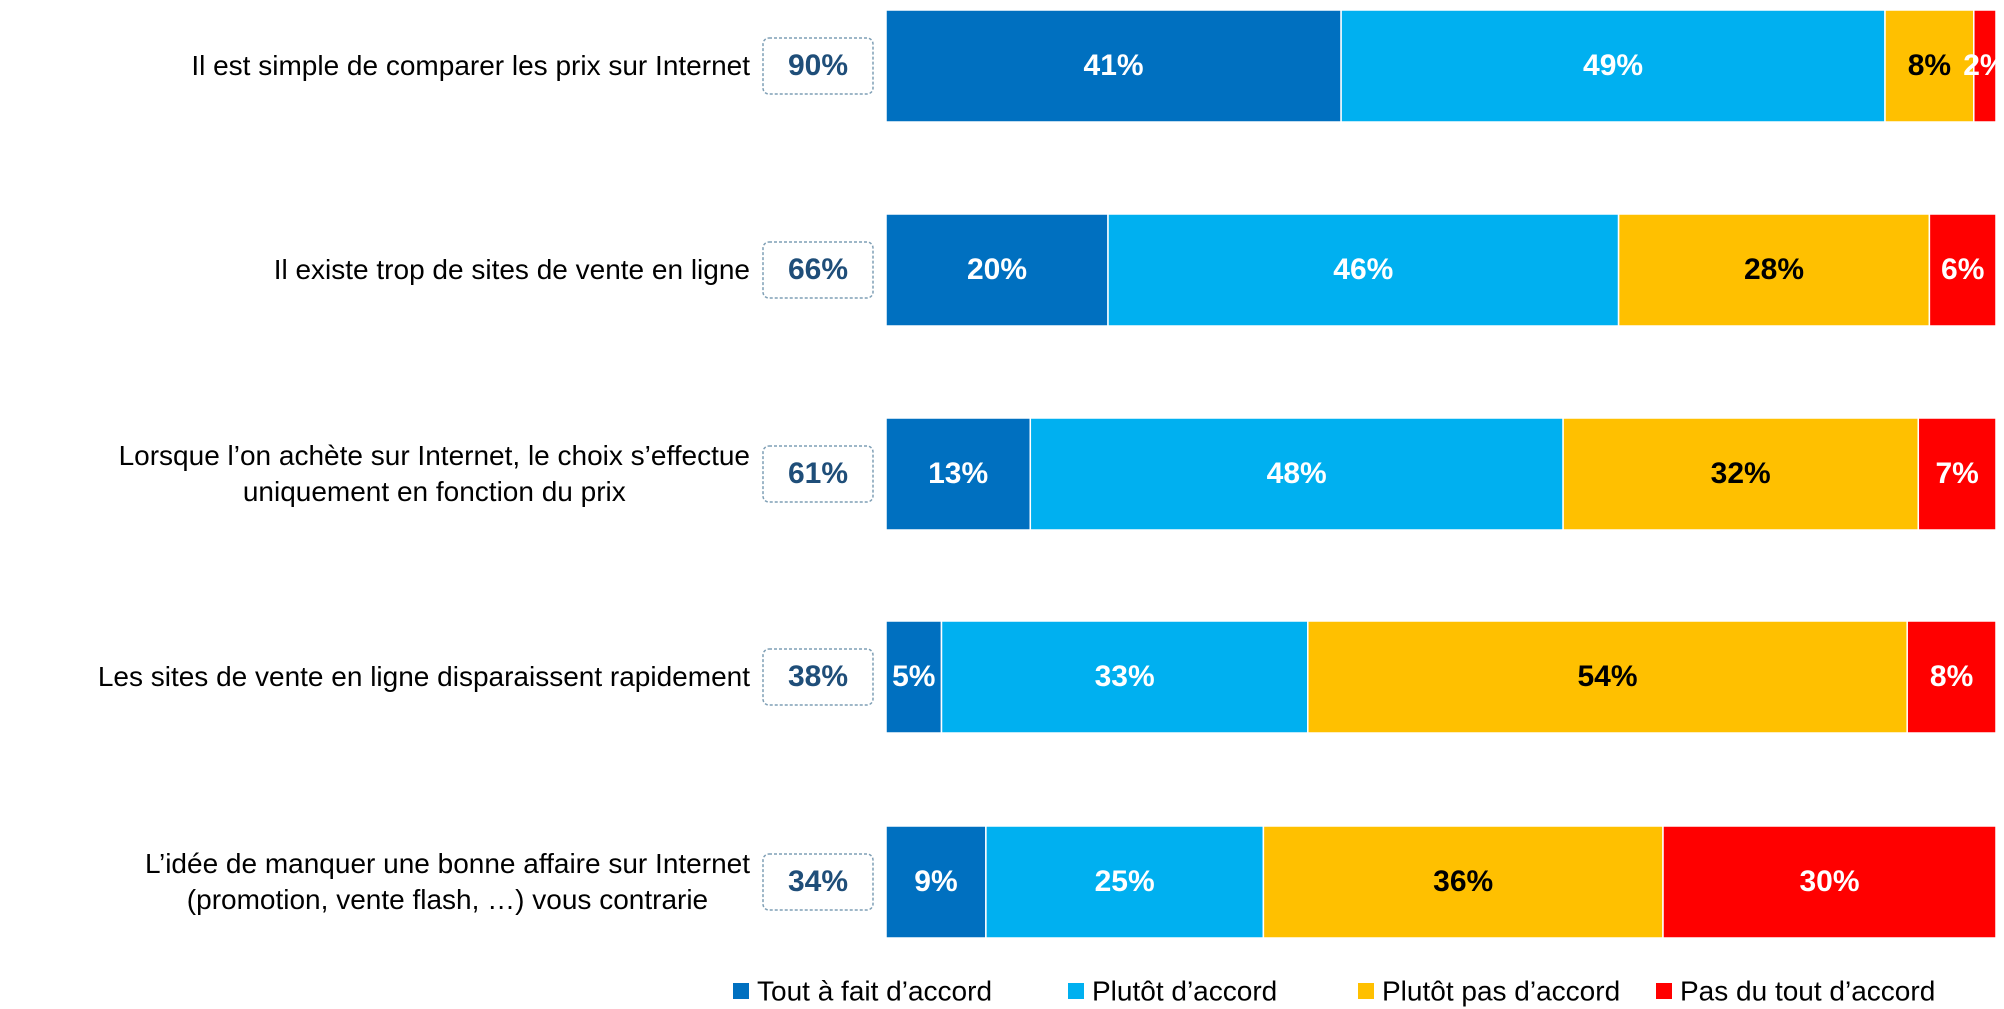 This screenshot has height=1009, width=2004. Describe the element at coordinates (1501, 990) in the screenshot. I see `legend-label: Plutôt pas d’accord` at that location.